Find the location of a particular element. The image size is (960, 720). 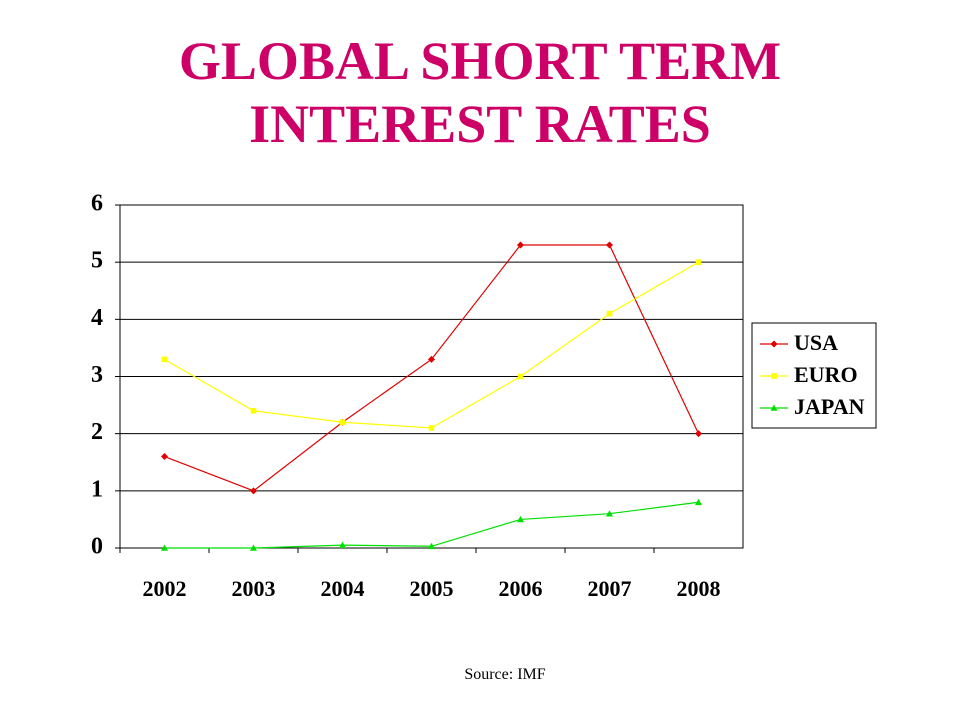

chart-title: GLOBAL SHORT TERM INTEREST RATES is located at coordinates (480, 92).